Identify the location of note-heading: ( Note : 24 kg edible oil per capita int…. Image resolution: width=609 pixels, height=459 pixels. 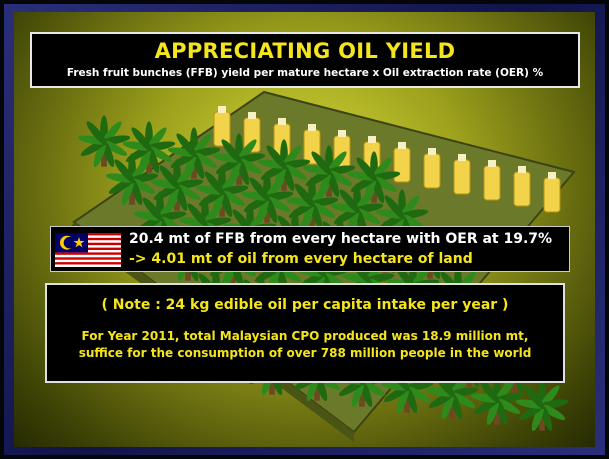
(305, 305).